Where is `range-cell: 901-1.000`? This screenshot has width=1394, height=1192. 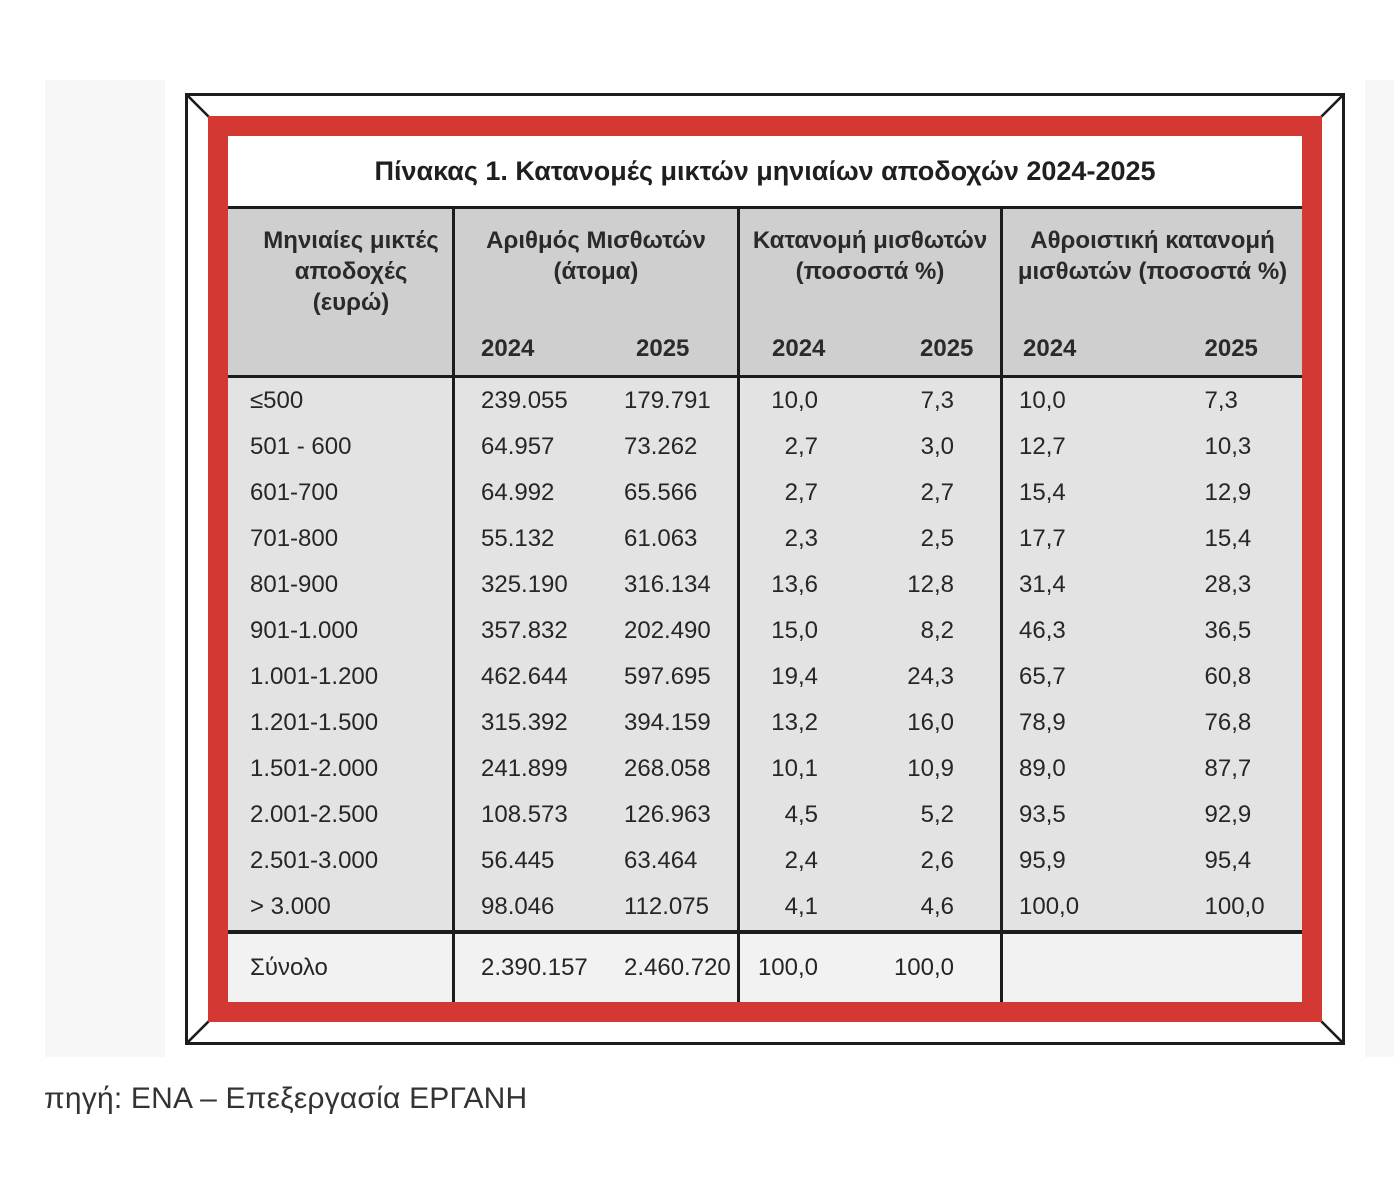
range-cell: 901-1.000 is located at coordinates (304, 630).